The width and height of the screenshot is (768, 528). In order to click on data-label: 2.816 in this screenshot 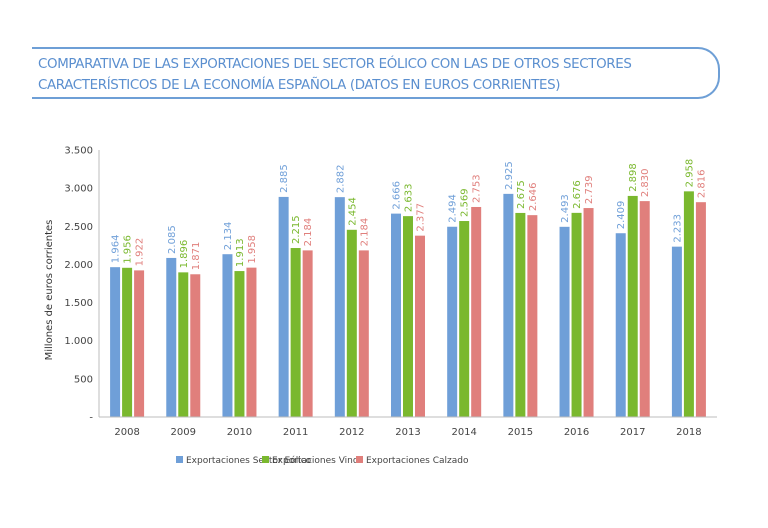, I will do `click(701, 184)`.